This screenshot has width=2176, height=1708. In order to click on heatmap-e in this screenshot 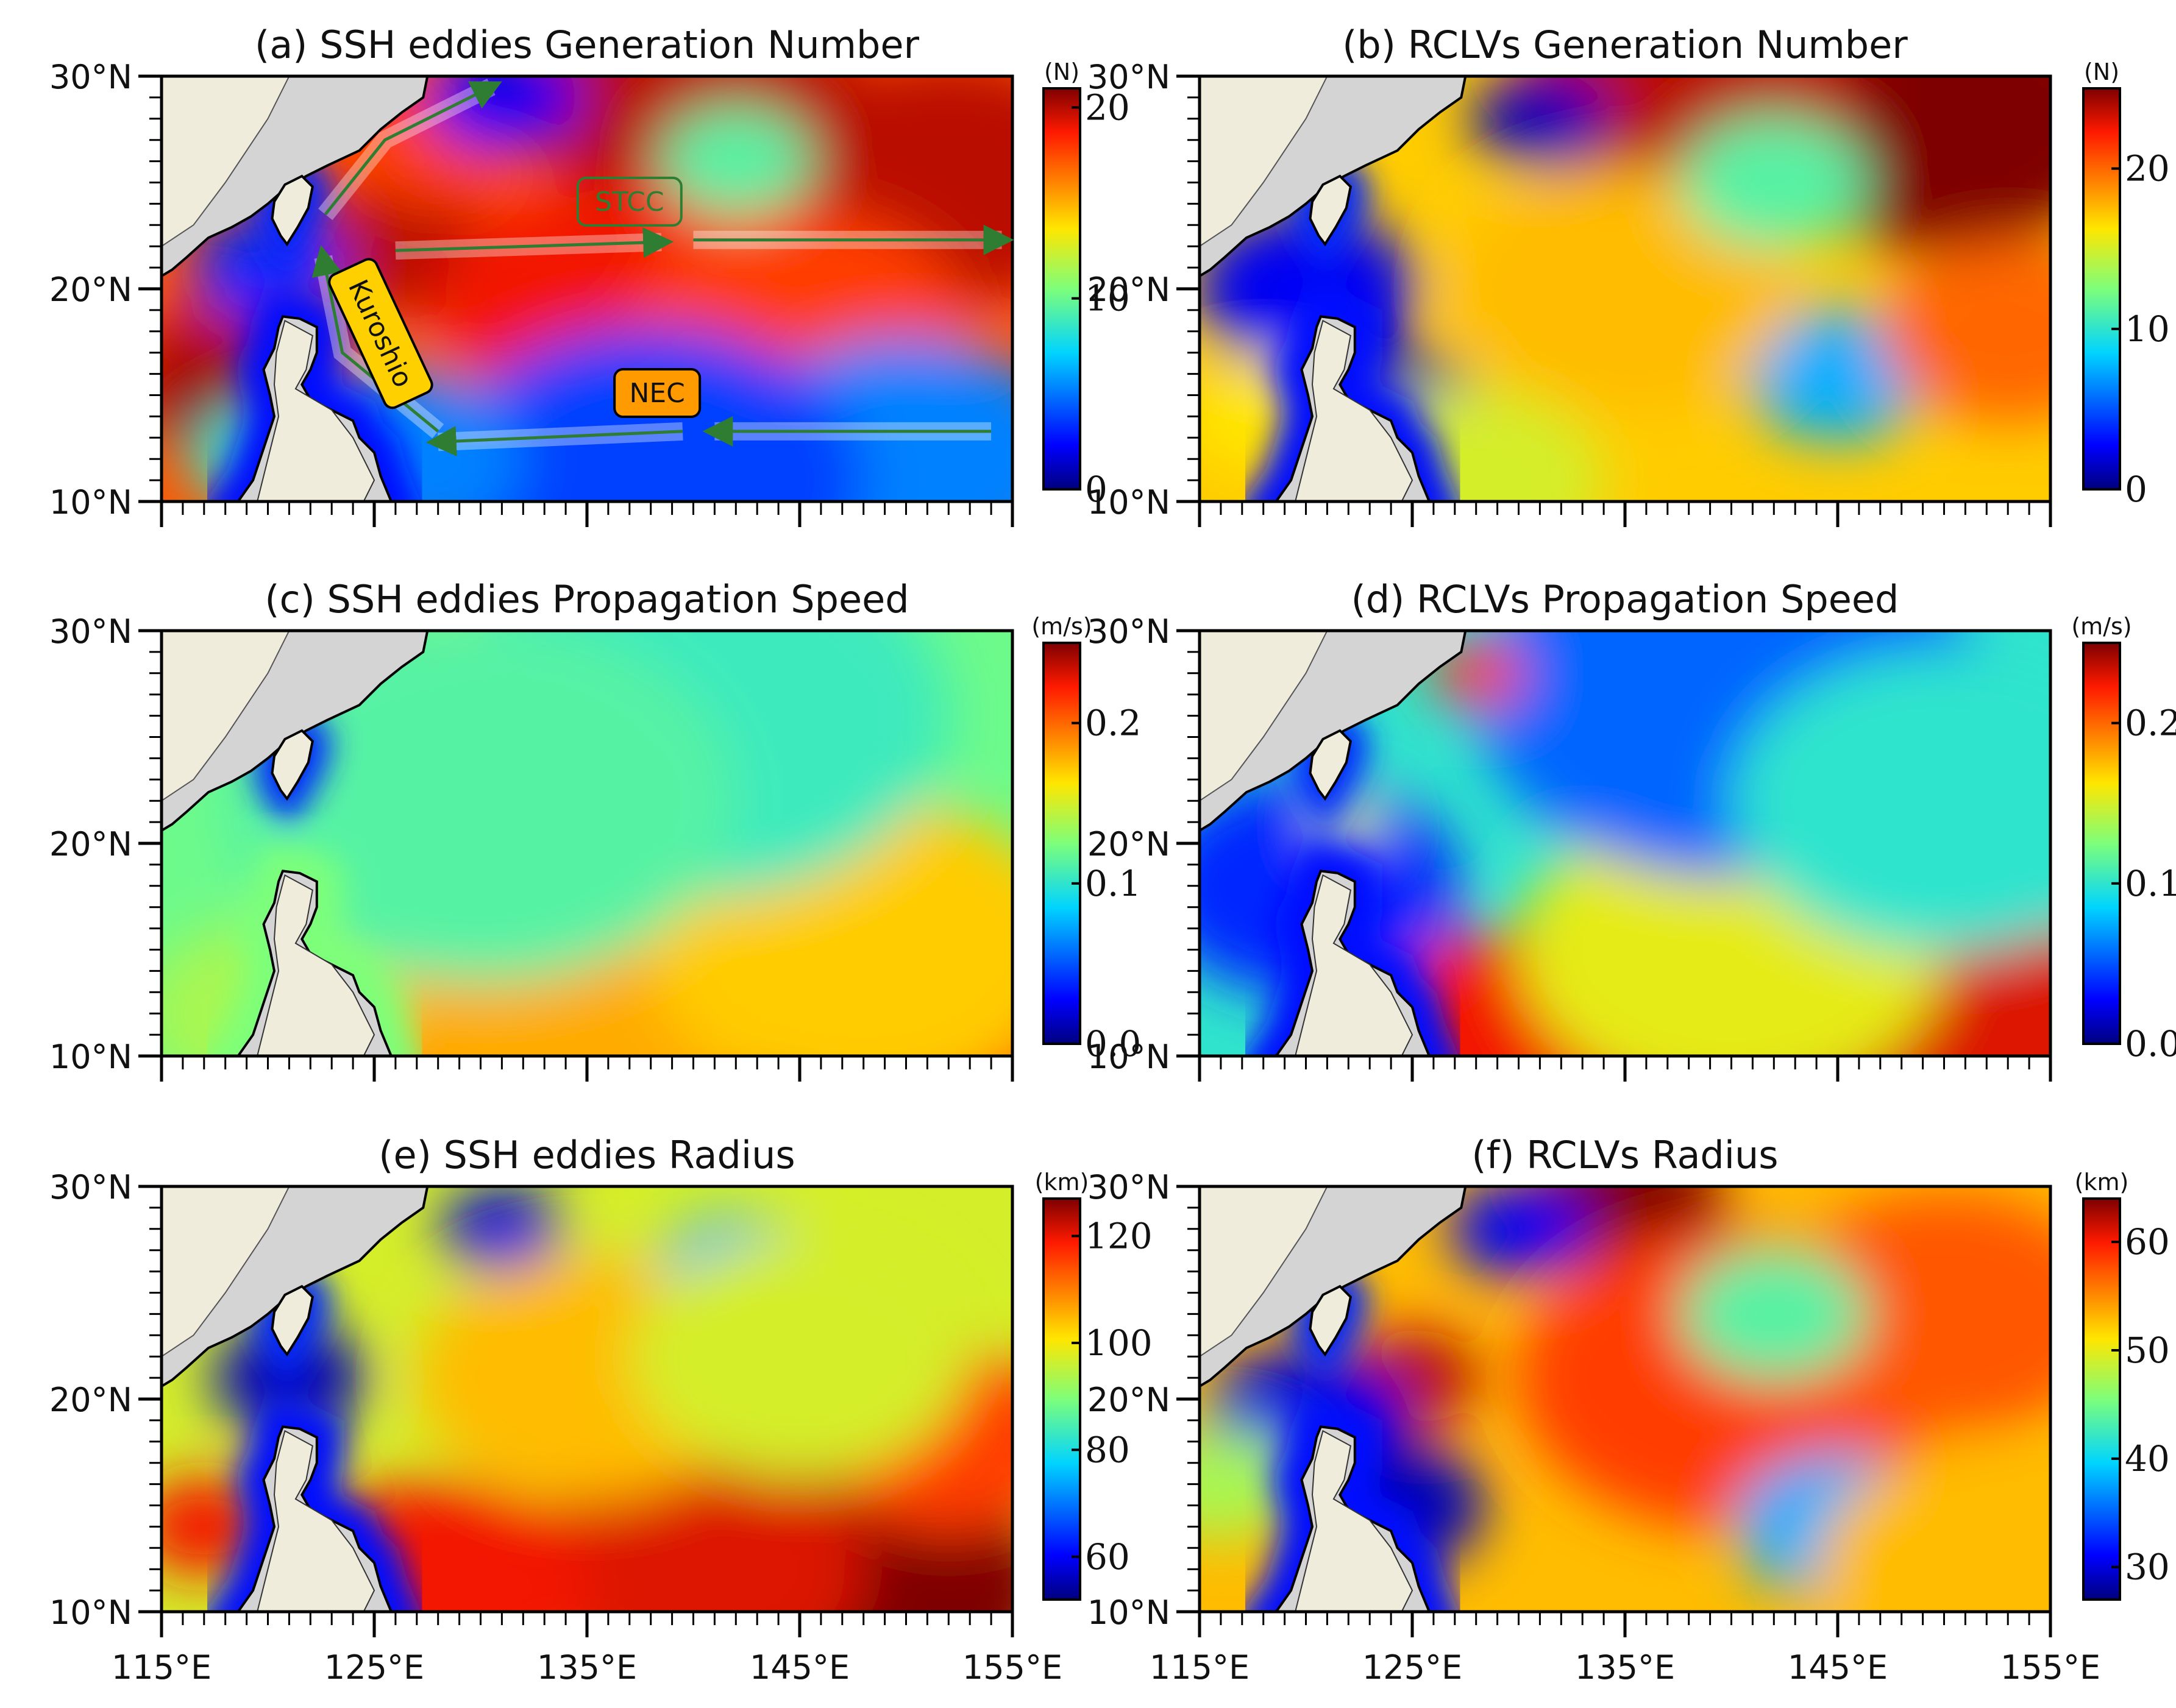, I will do `click(587, 1399)`.